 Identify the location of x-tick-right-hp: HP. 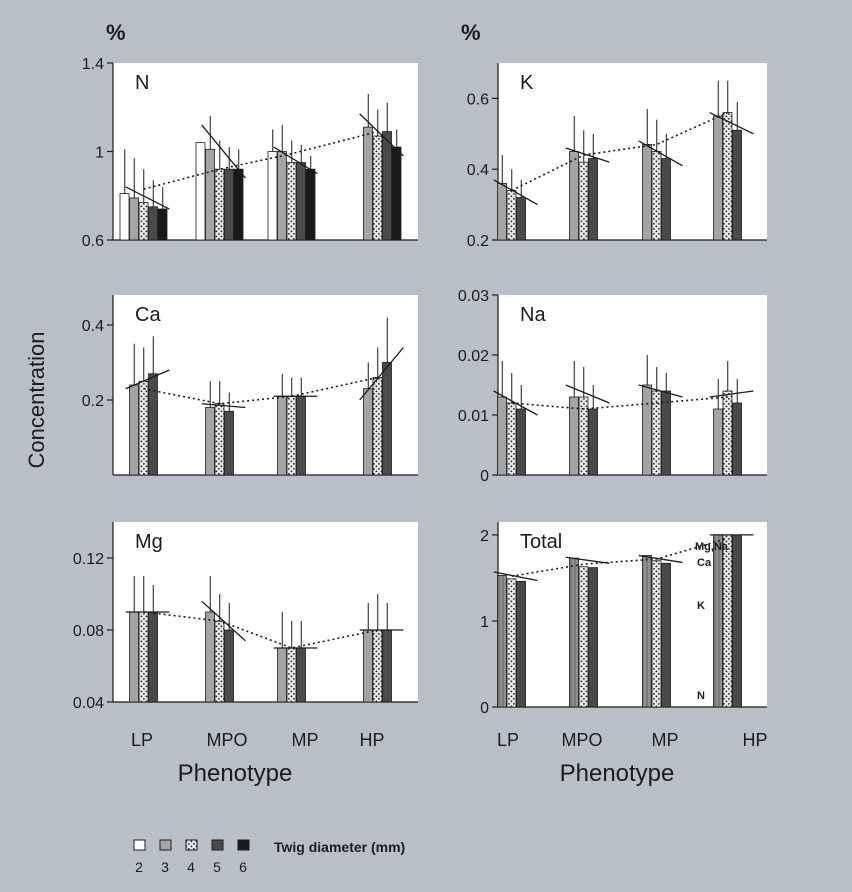
(754, 740).